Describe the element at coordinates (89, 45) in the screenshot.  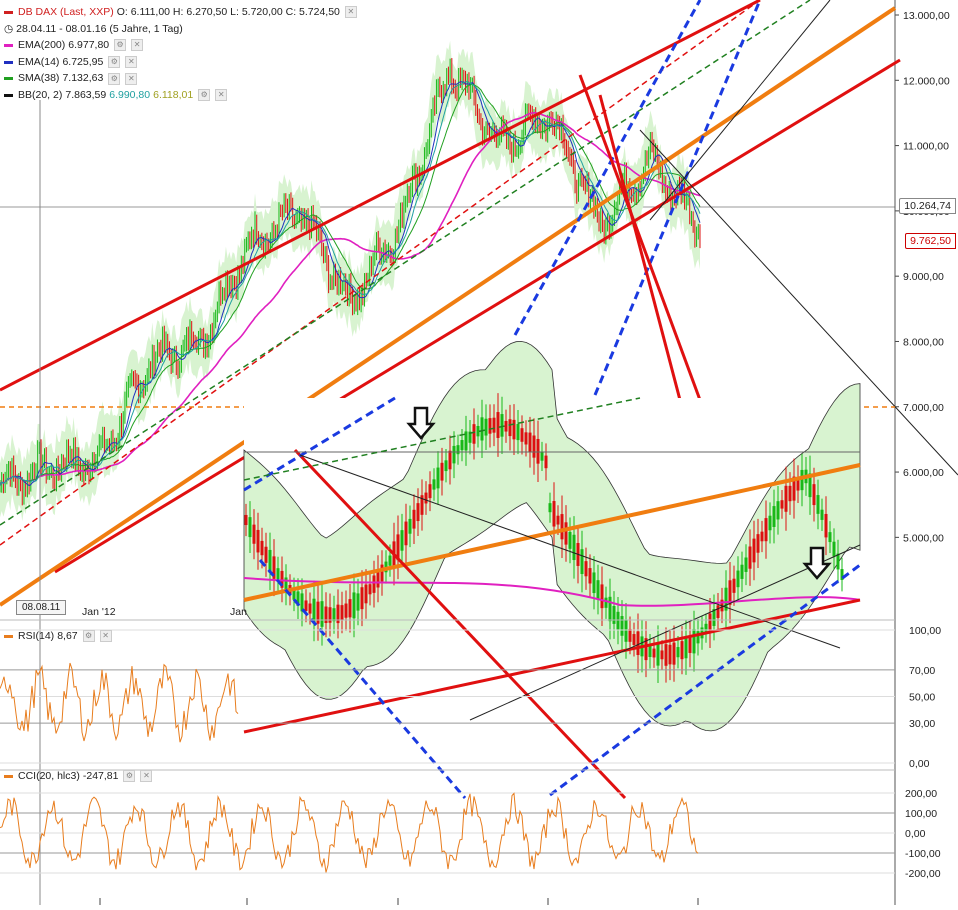
I see `ema200-value: 6.977,80` at that location.